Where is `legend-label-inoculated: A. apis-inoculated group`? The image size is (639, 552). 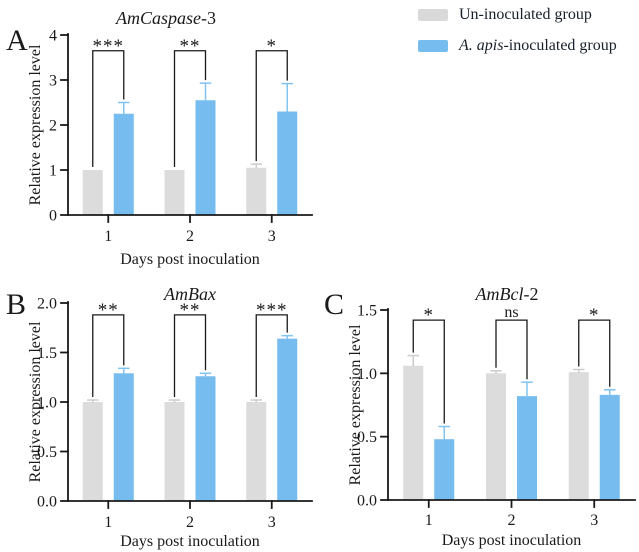
legend-label-inoculated: A. apis-inoculated group is located at coordinates (538, 46).